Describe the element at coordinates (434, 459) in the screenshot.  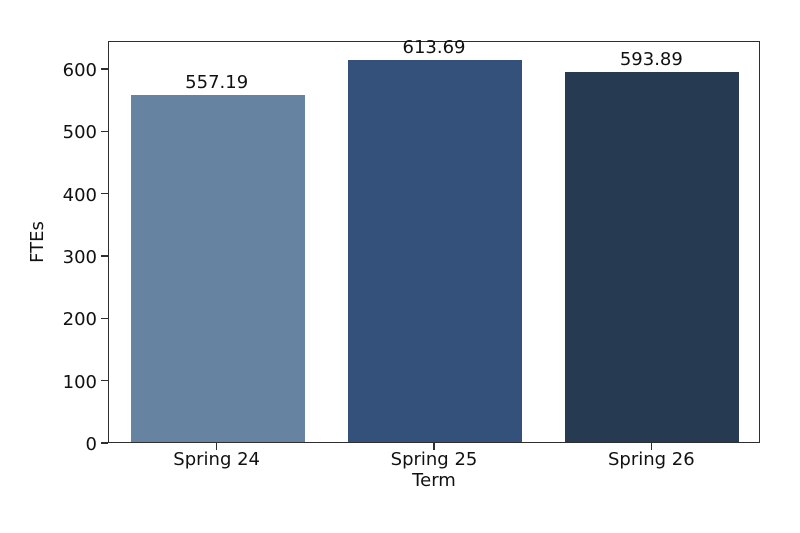
I see `x-tick-label: Spring 25` at that location.